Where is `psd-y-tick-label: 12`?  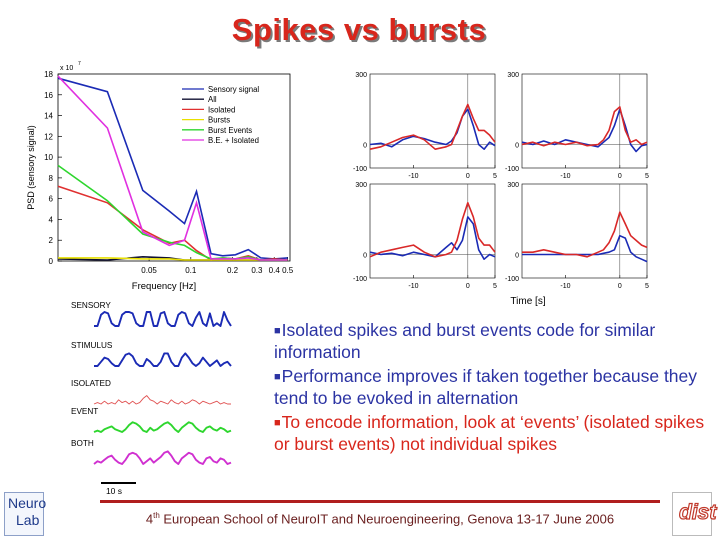 psd-y-tick-label: 12 is located at coordinates (48, 136).